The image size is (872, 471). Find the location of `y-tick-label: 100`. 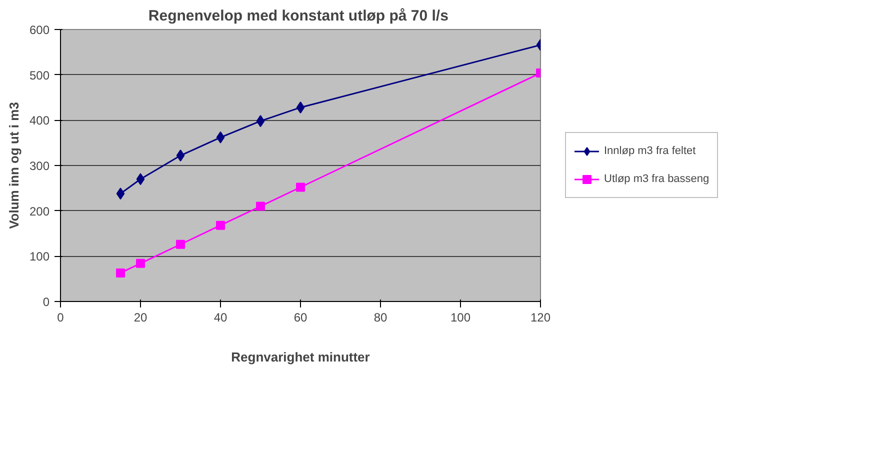

y-tick-label: 100 is located at coordinates (39, 257).